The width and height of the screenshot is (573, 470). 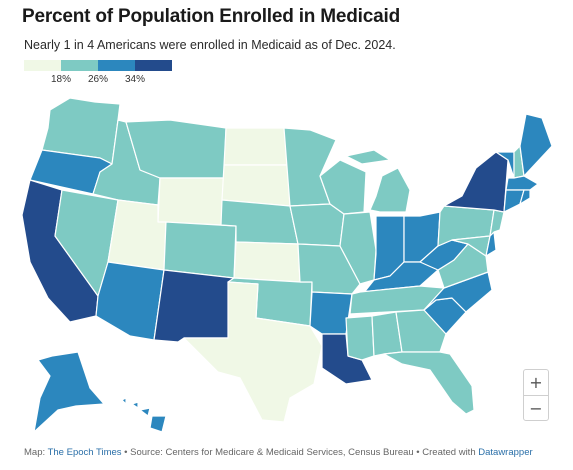 What do you see at coordinates (191, 201) in the screenshot?
I see `state-wy` at bounding box center [191, 201].